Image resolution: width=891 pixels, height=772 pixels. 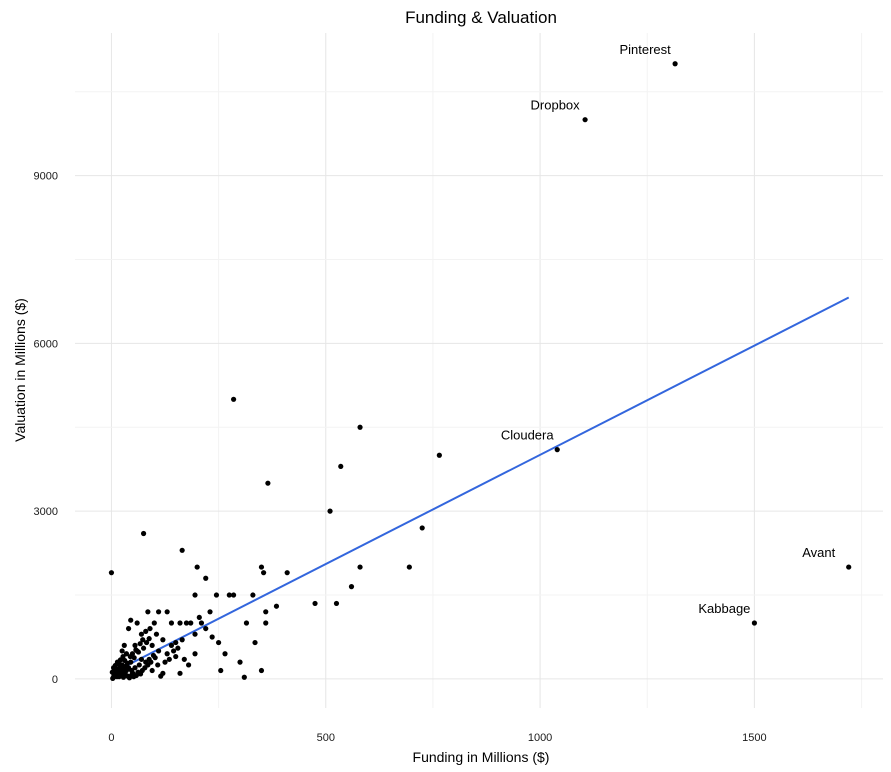 What do you see at coordinates (46, 344) in the screenshot?
I see `y-tick-label: 6000` at bounding box center [46, 344].